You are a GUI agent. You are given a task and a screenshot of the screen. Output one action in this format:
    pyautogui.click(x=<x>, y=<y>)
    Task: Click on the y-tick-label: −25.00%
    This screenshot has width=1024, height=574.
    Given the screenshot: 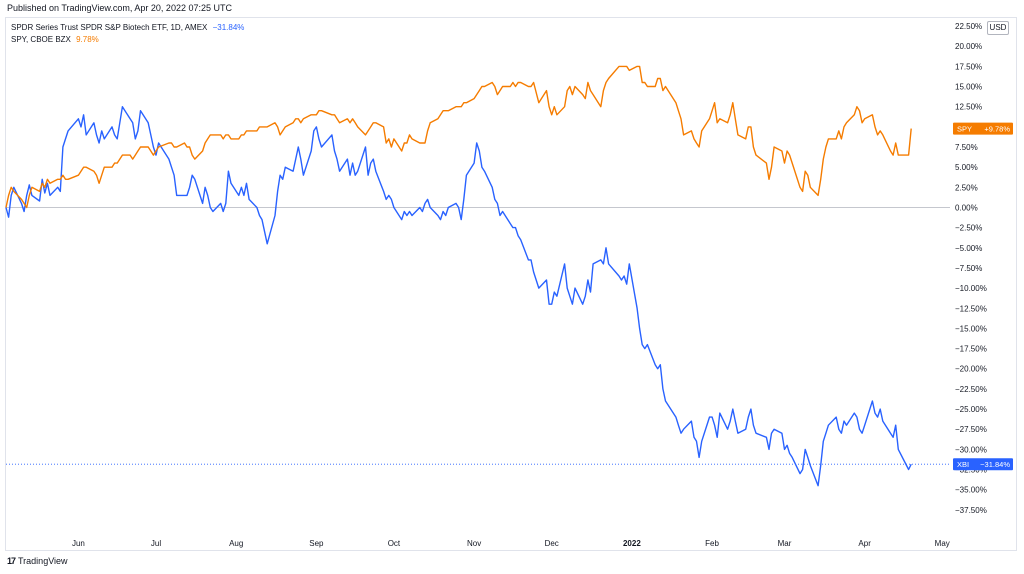 What is the action you would take?
    pyautogui.click(x=971, y=409)
    